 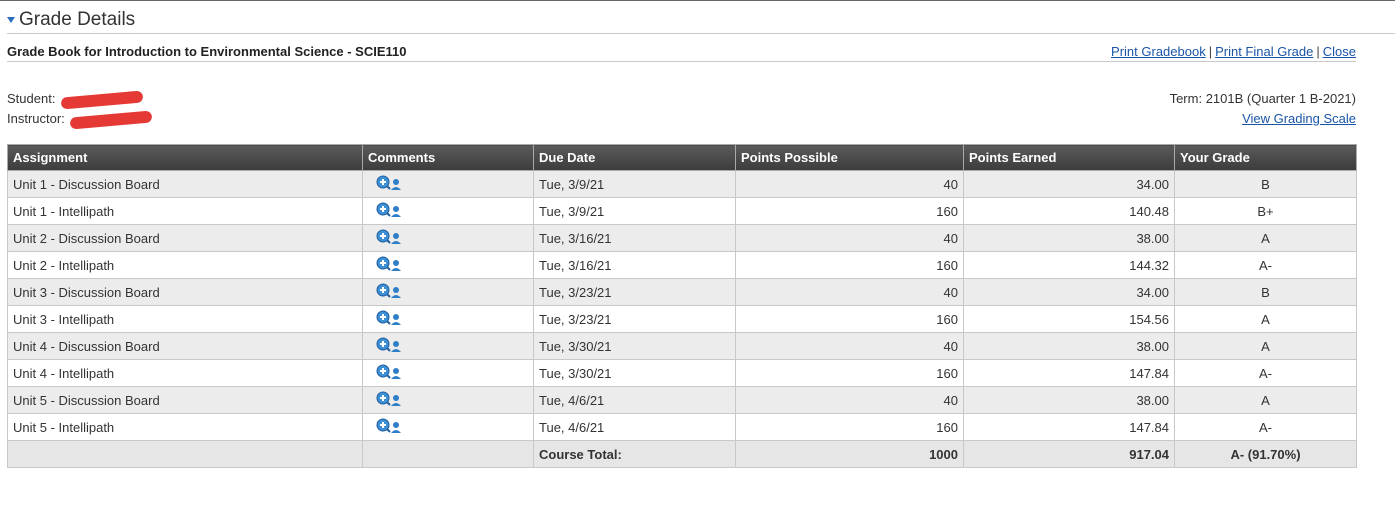 I want to click on term-text: Term: 2101B (Quarter 1 B-2021), so click(x=1262, y=98).